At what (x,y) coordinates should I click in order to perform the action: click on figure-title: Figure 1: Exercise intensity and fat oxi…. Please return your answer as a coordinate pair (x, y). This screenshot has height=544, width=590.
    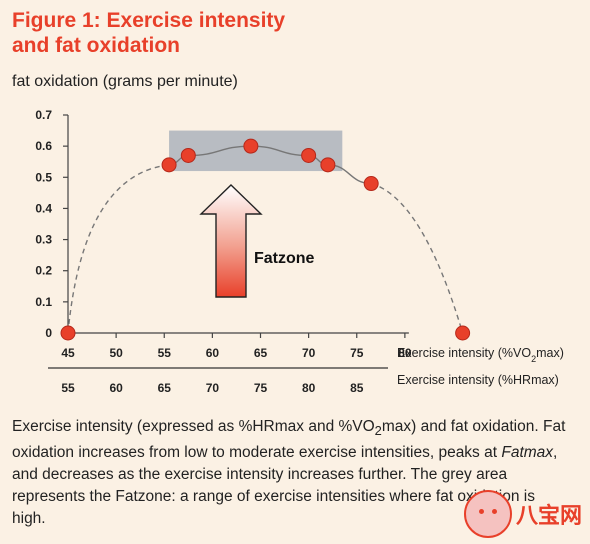
    Looking at the image, I should click on (212, 33).